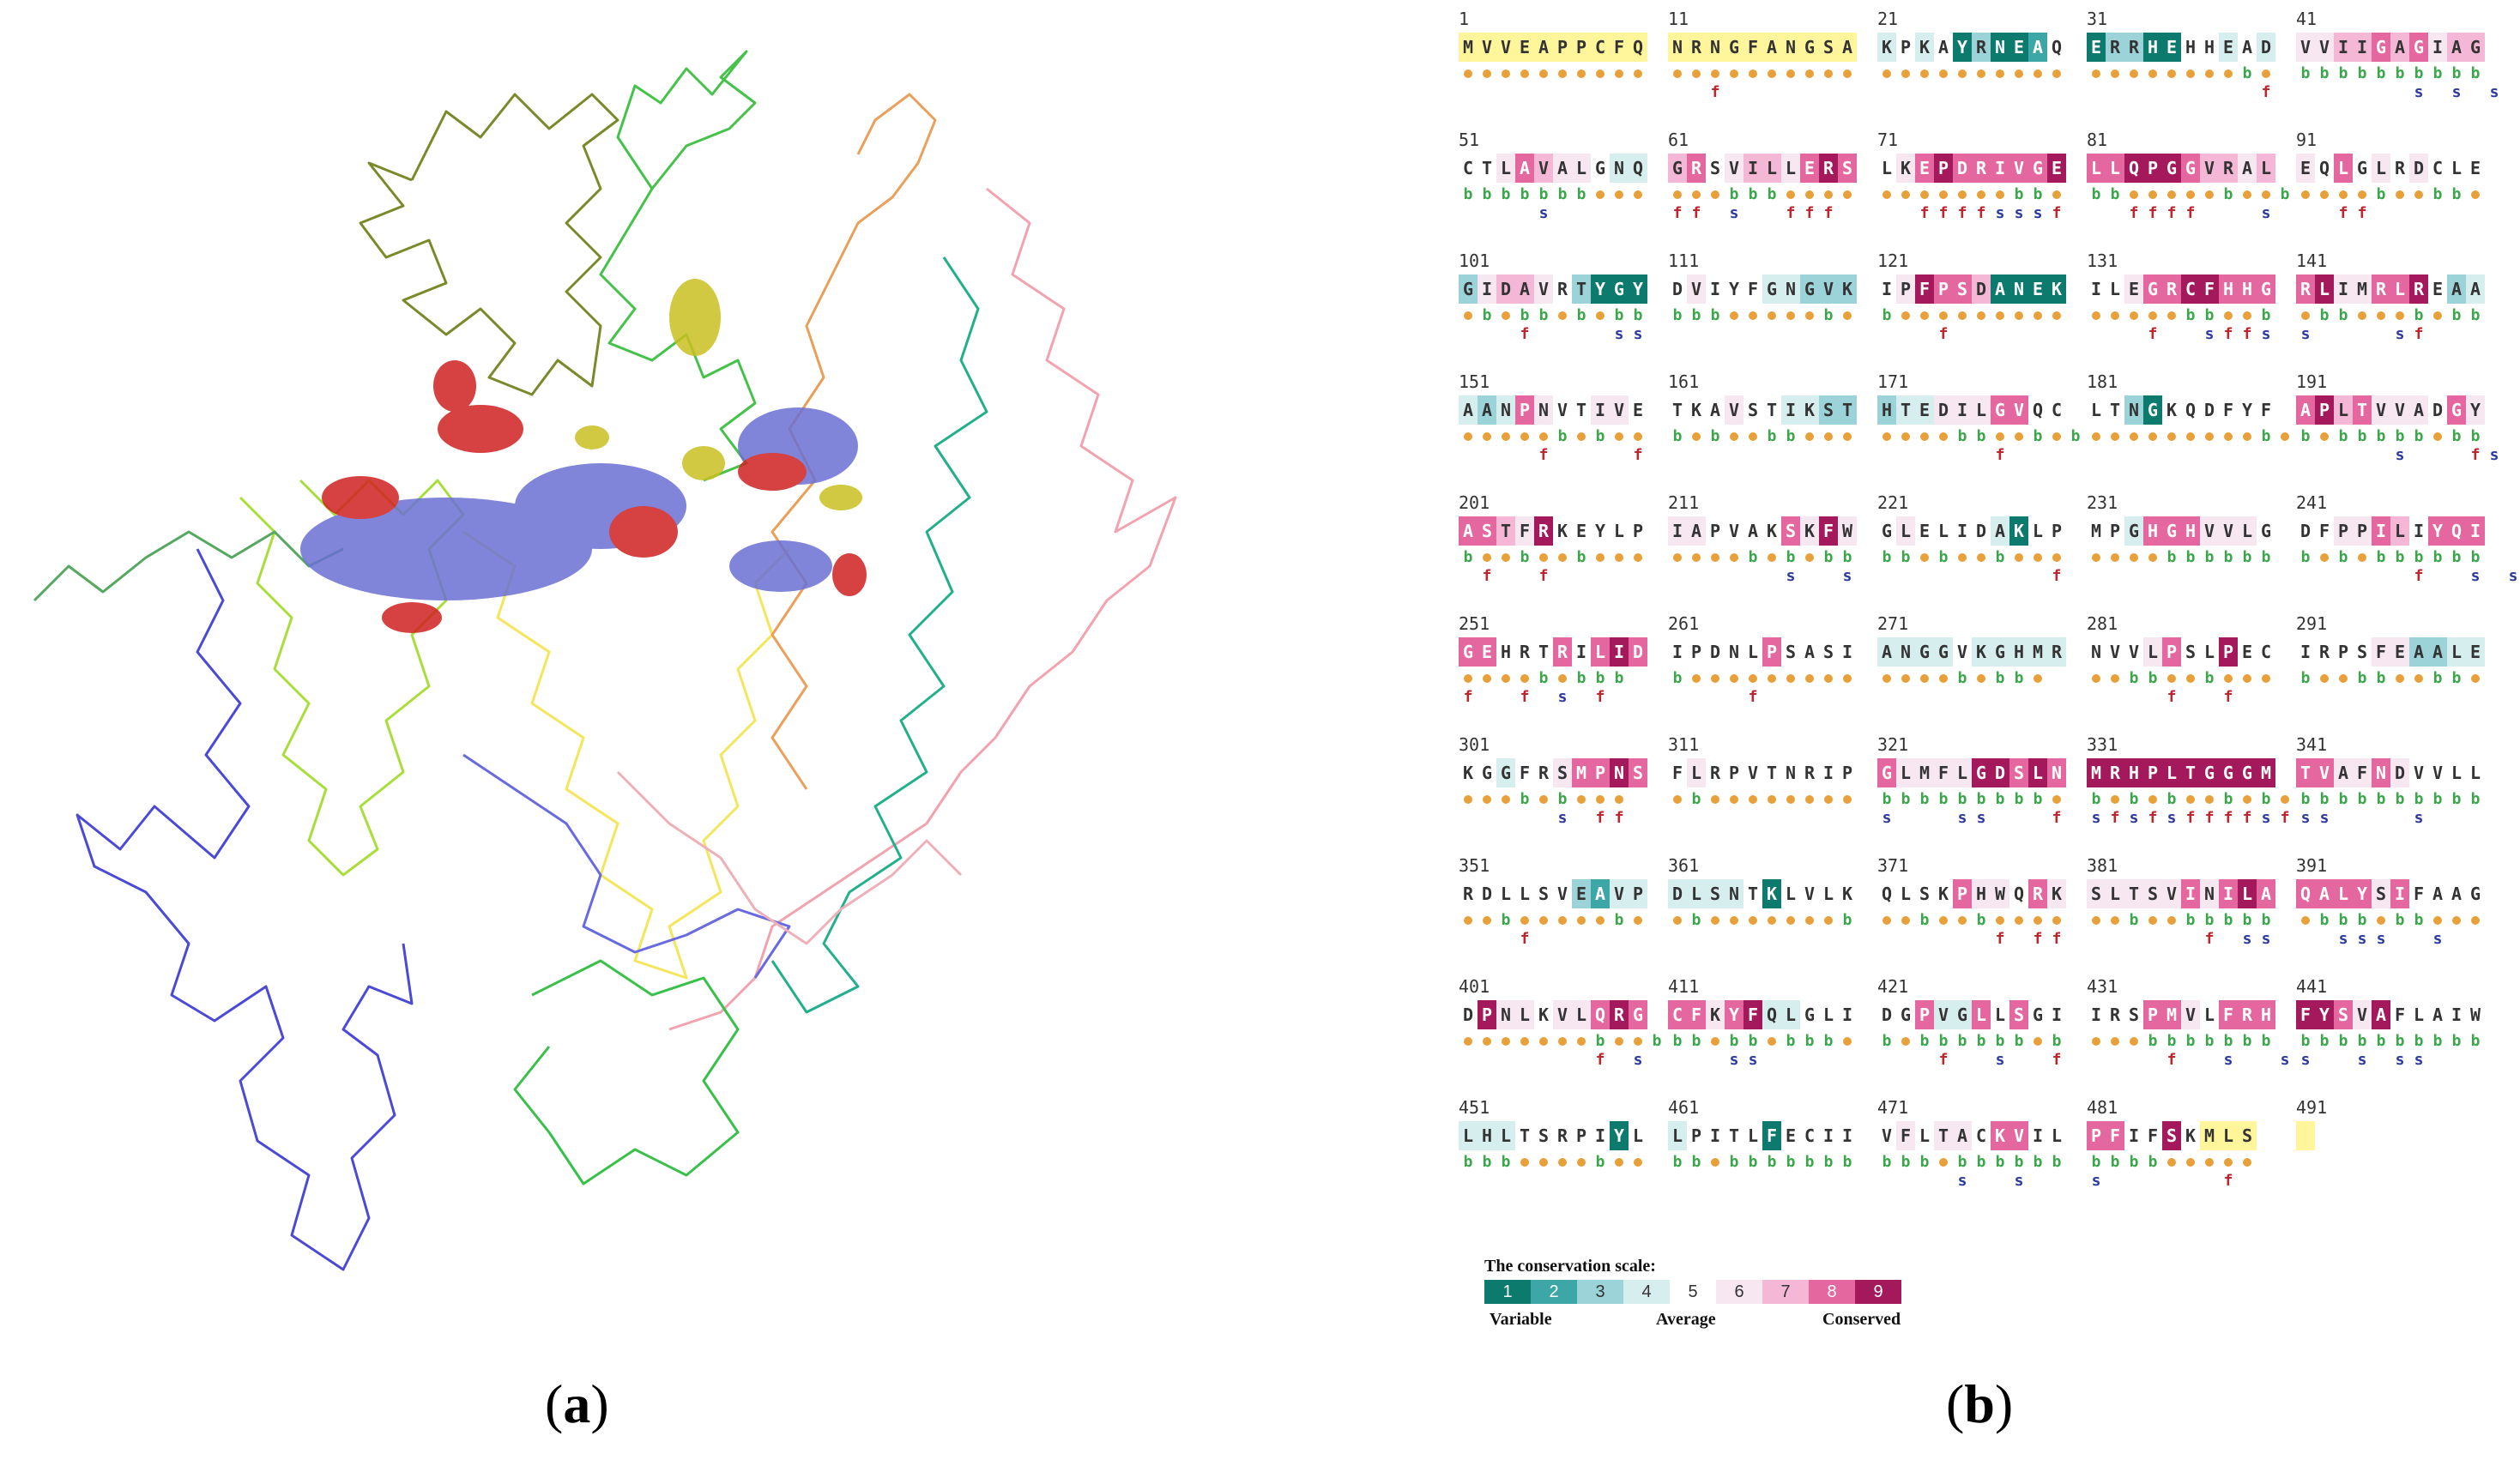  What do you see at coordinates (1893, 623) in the screenshot?
I see `residue-number: 271` at bounding box center [1893, 623].